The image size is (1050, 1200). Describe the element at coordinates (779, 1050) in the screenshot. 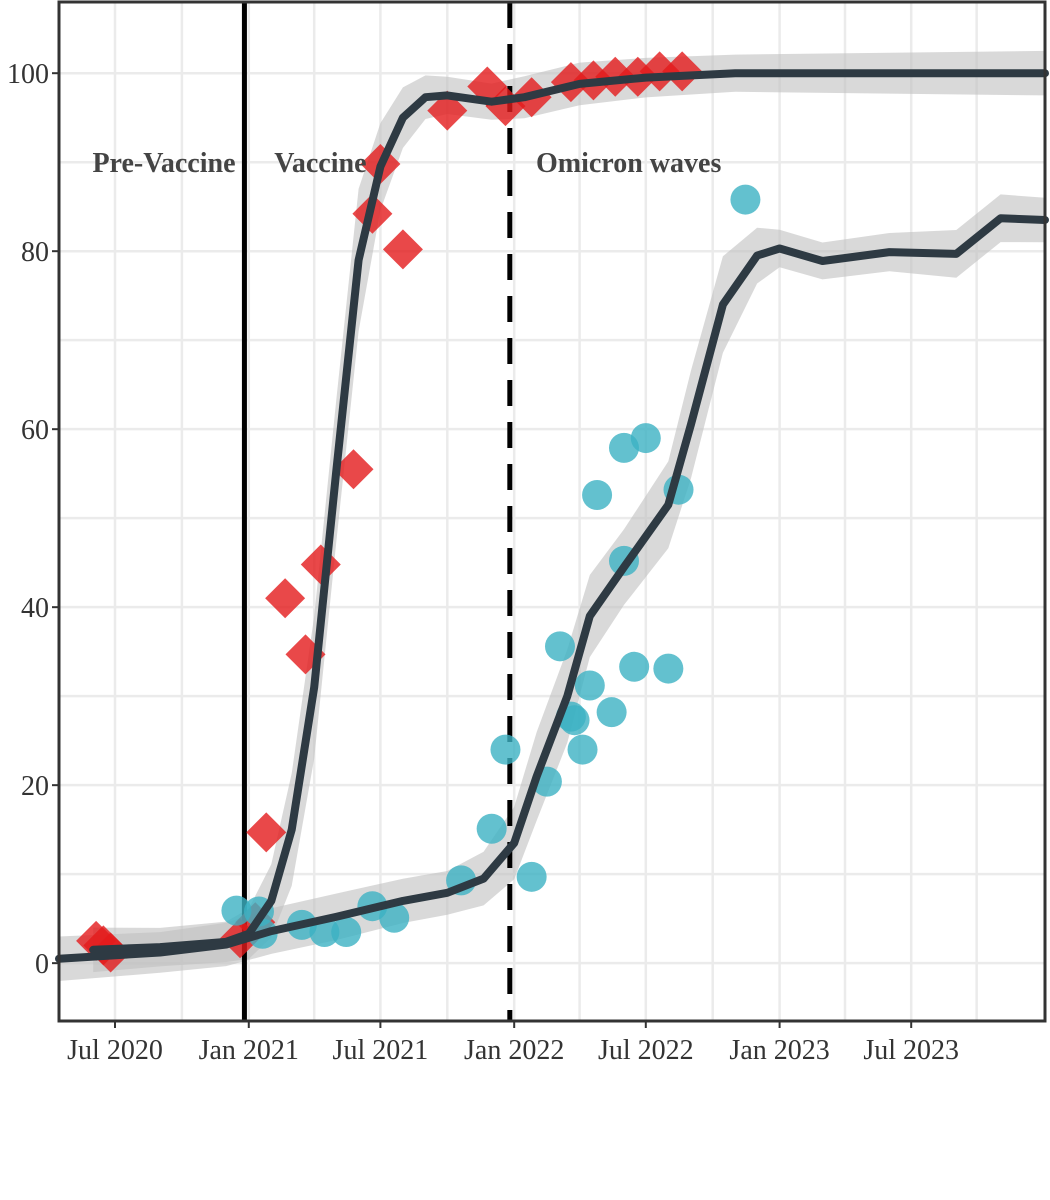

I see `x-tick-label: Jan 2023` at that location.